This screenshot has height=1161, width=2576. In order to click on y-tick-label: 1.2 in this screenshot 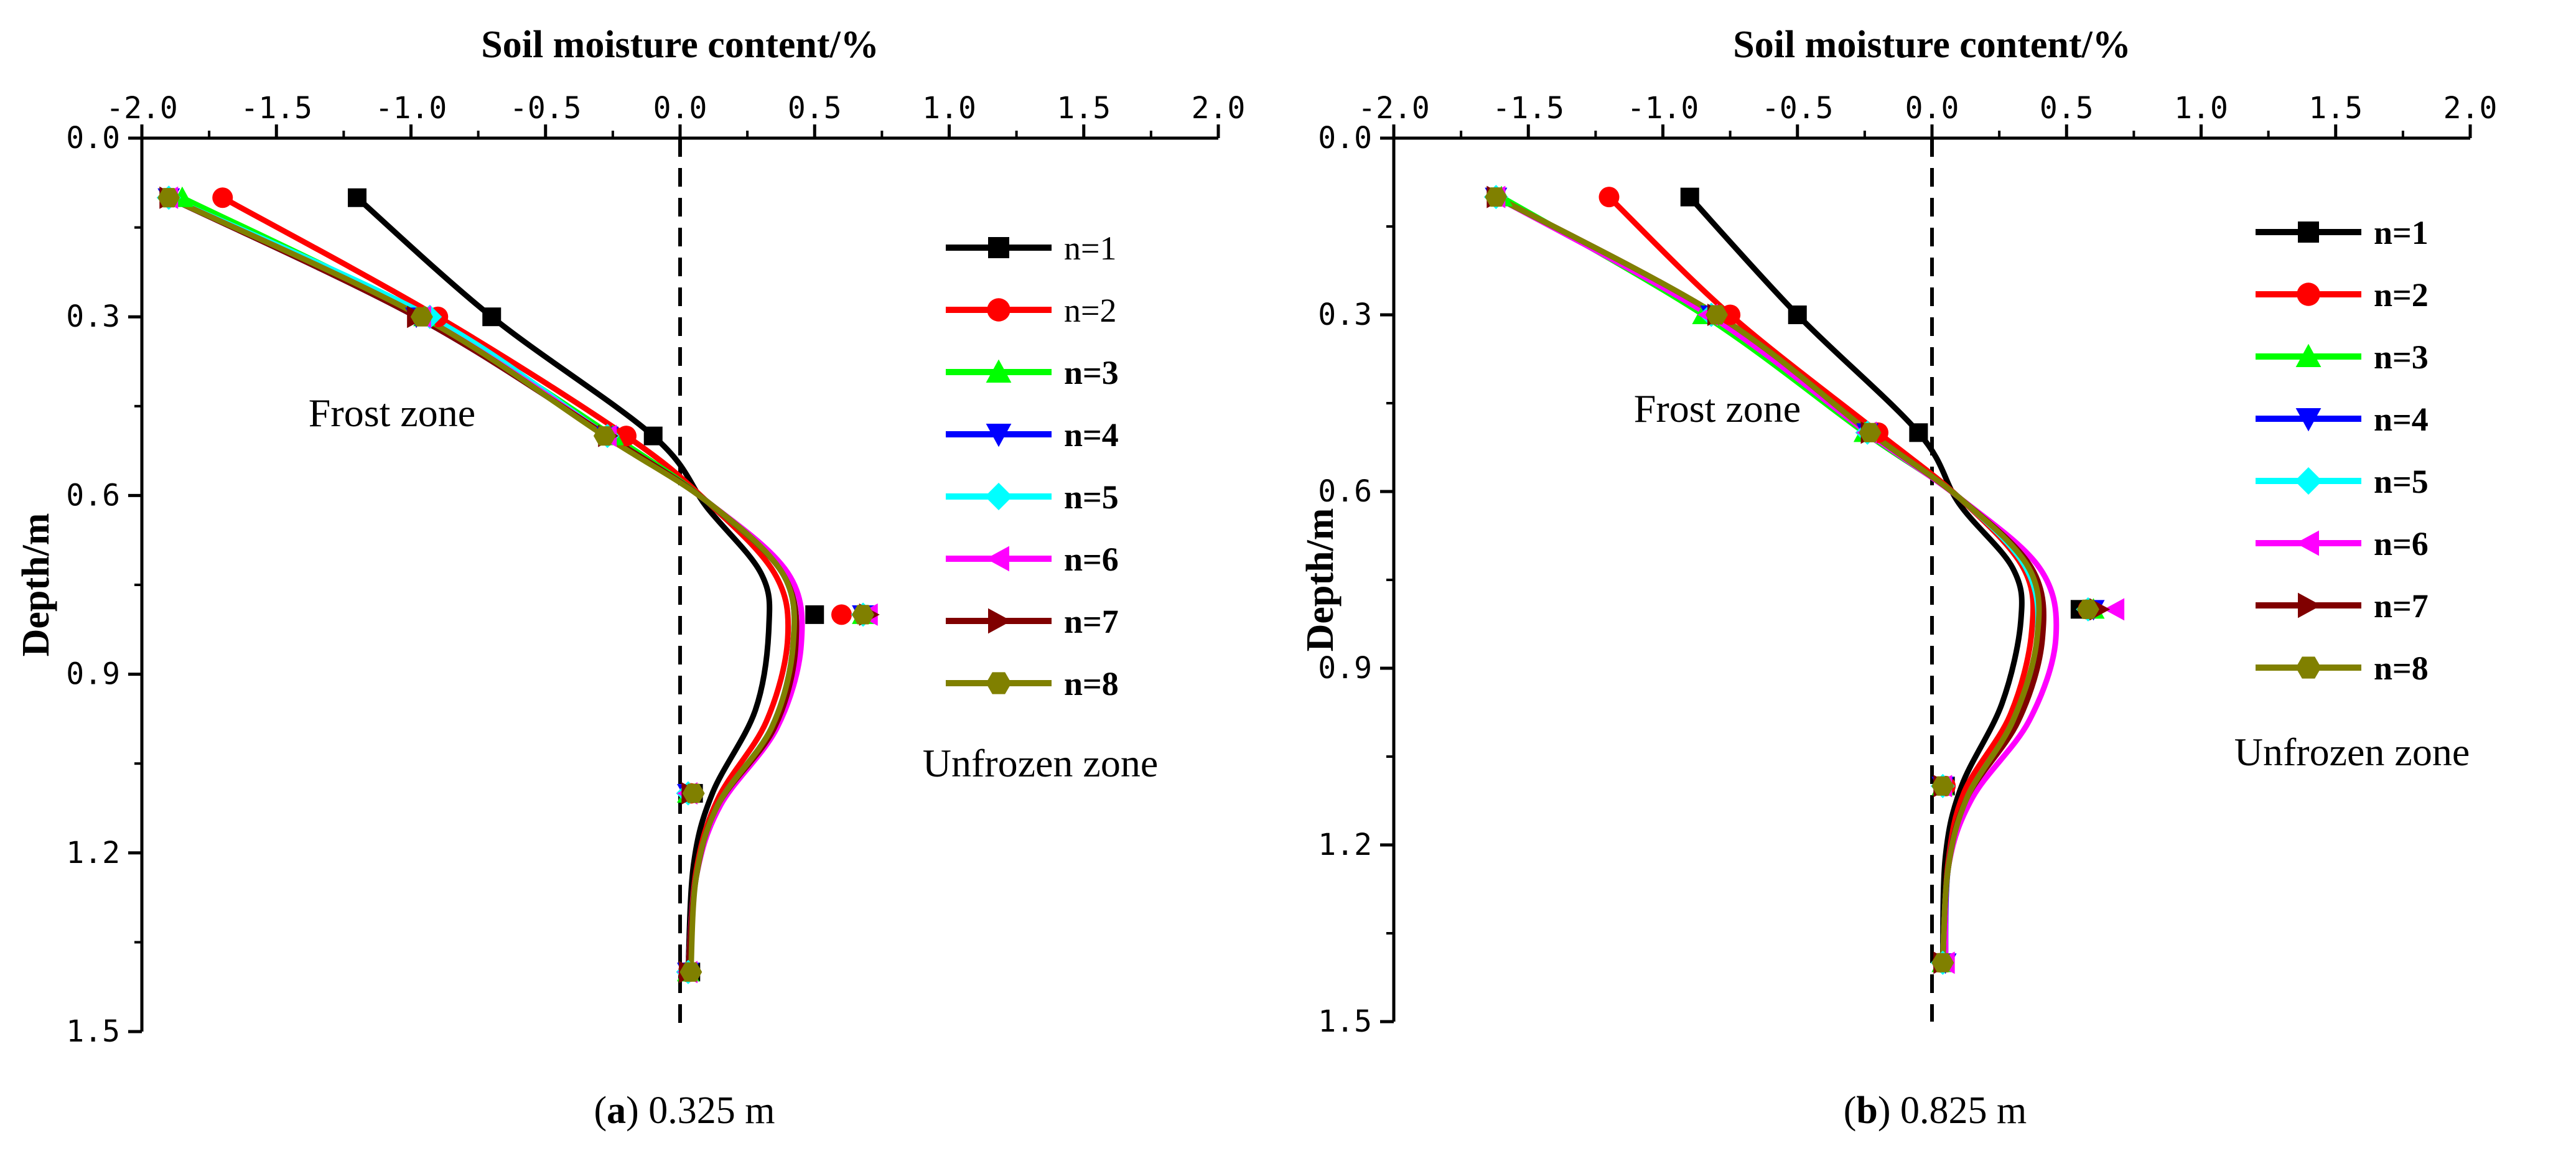, I will do `click(93, 853)`.